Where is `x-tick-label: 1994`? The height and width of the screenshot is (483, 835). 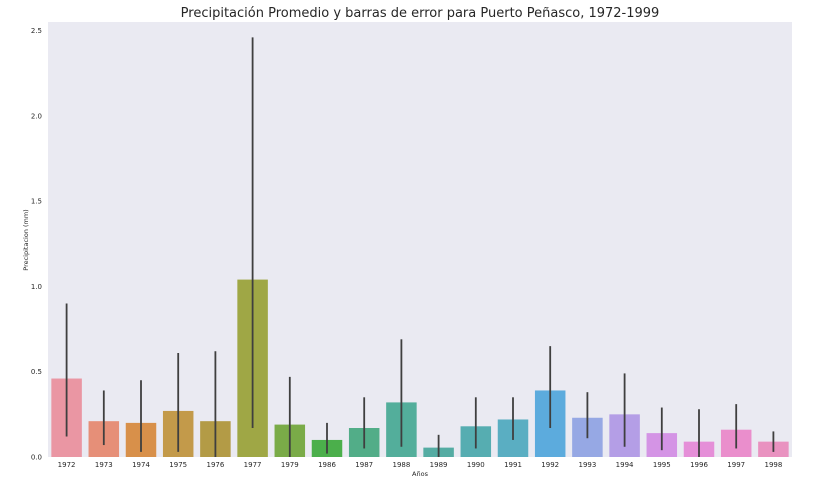 x-tick-label: 1994 is located at coordinates (625, 465).